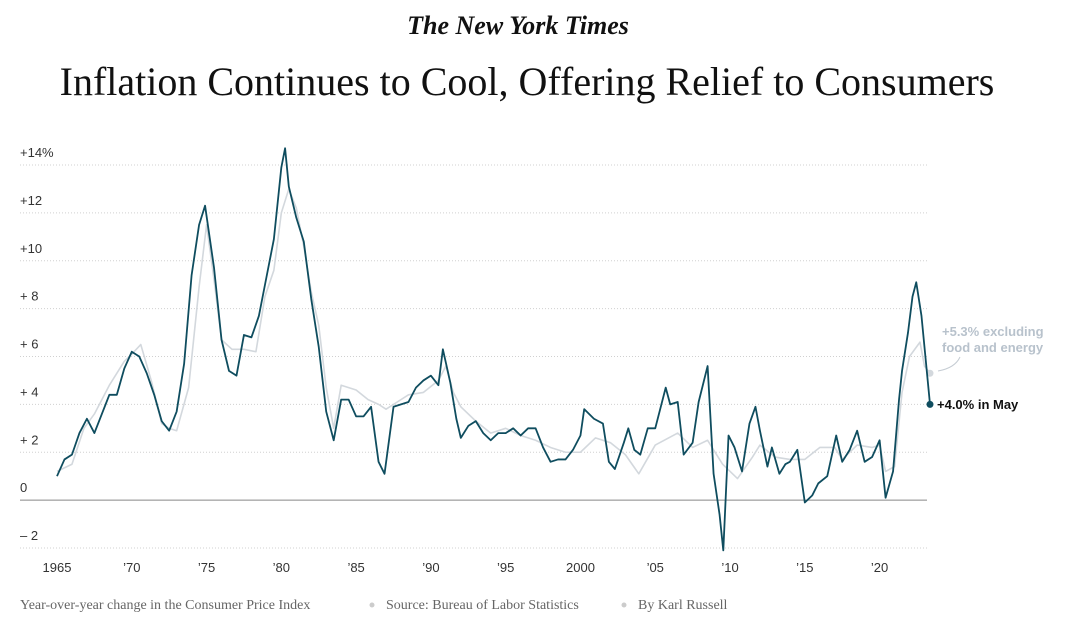 This screenshot has height=628, width=1068. What do you see at coordinates (281, 567) in the screenshot?
I see `x-tick-label: ’80` at bounding box center [281, 567].